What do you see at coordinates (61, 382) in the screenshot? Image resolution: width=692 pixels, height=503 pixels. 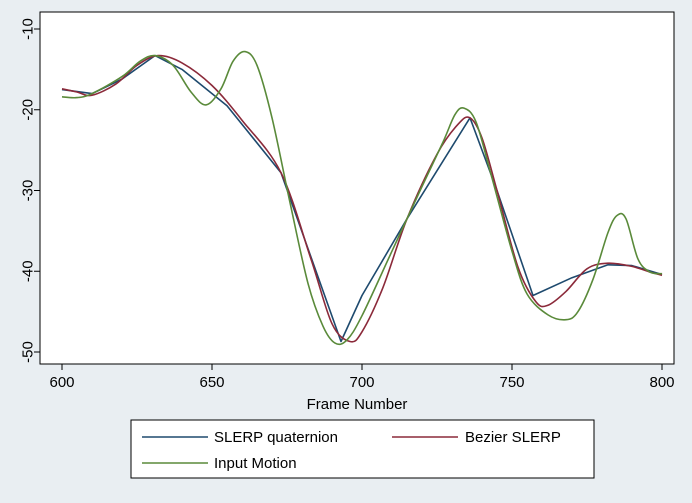 I see `x-tick-label-600: 600` at bounding box center [61, 382].